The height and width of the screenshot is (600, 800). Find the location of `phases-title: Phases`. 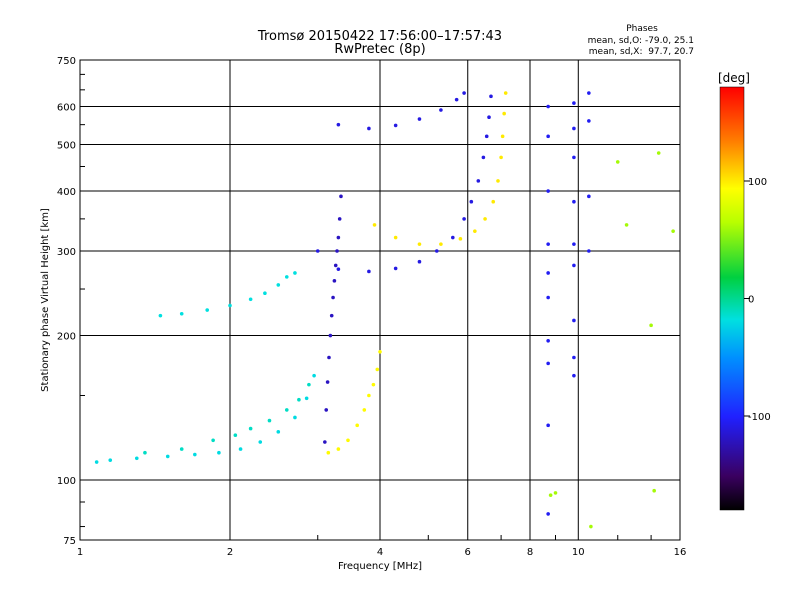

phases-title: Phases is located at coordinates (642, 29).